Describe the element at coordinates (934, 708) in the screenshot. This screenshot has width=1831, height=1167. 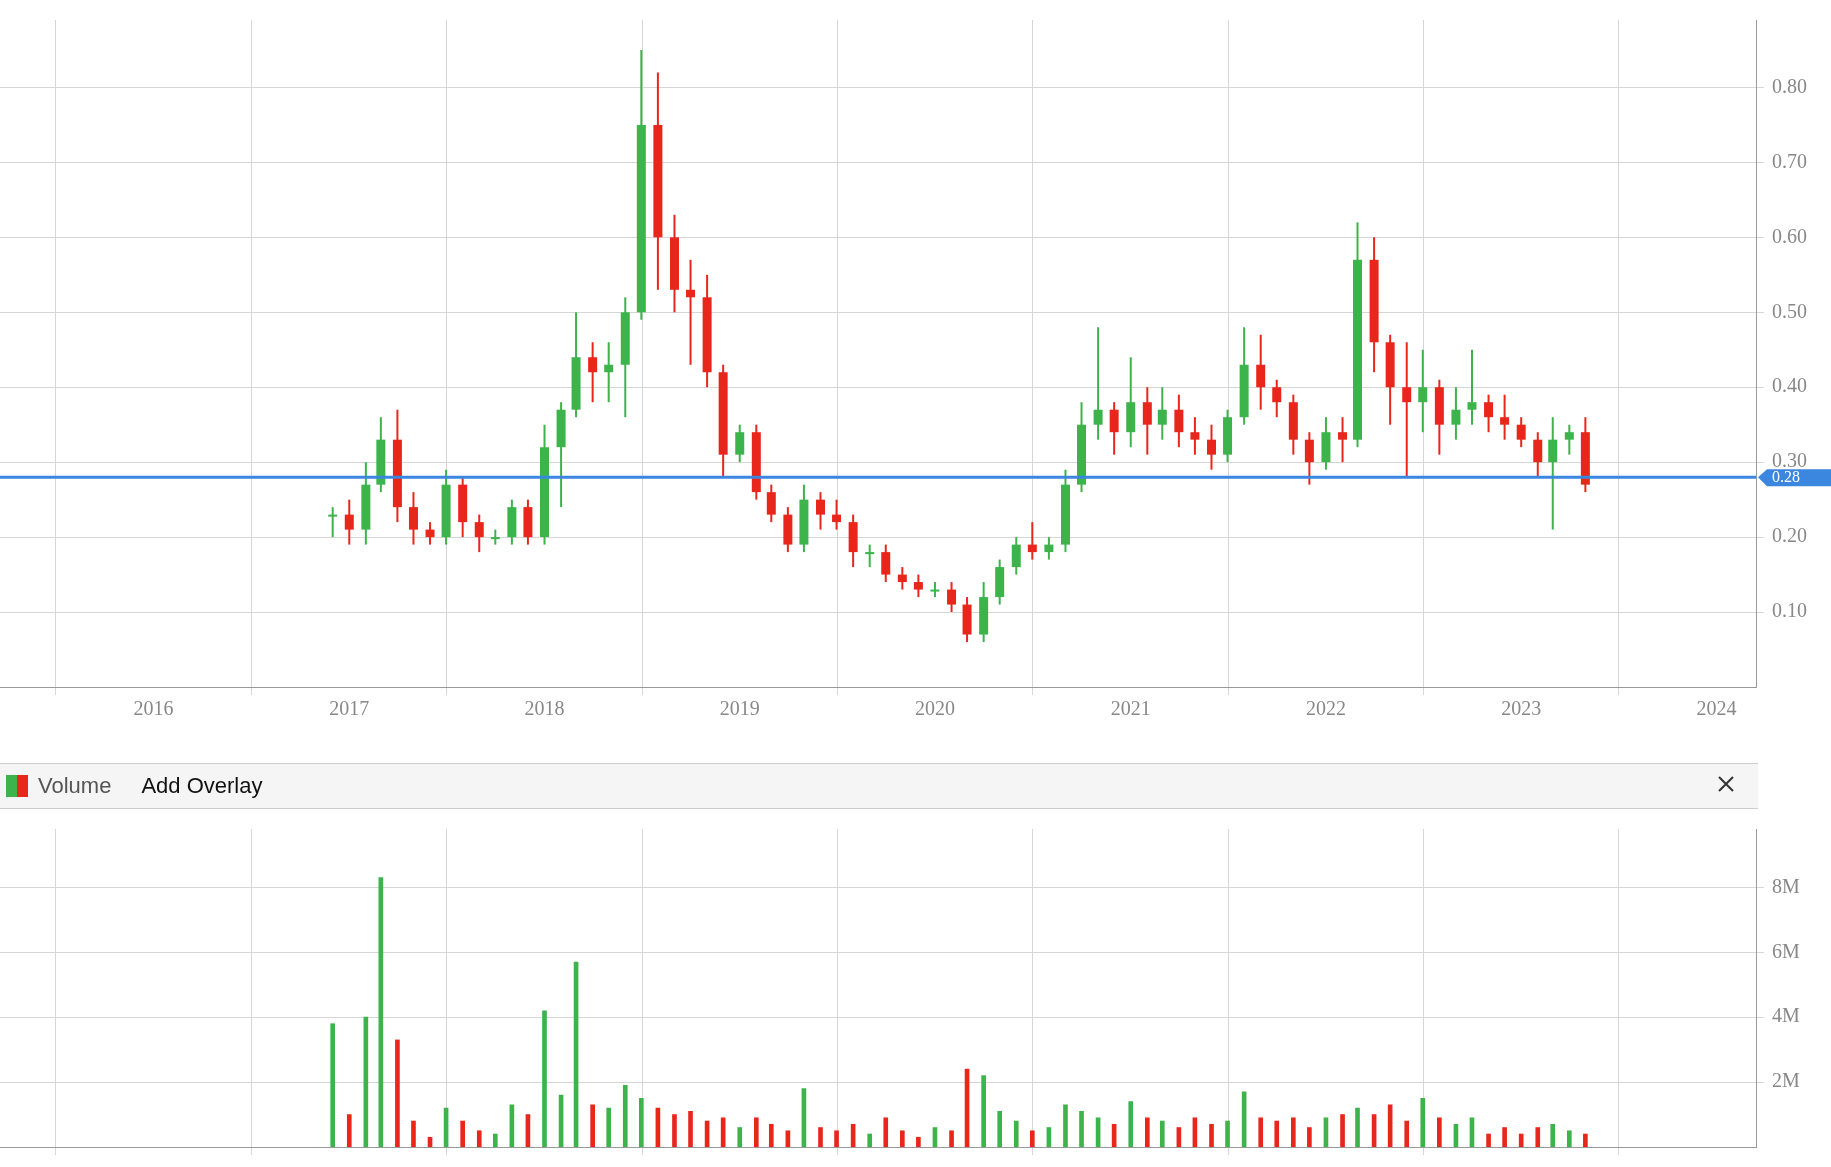
I see `x-tick-label: 2020` at that location.